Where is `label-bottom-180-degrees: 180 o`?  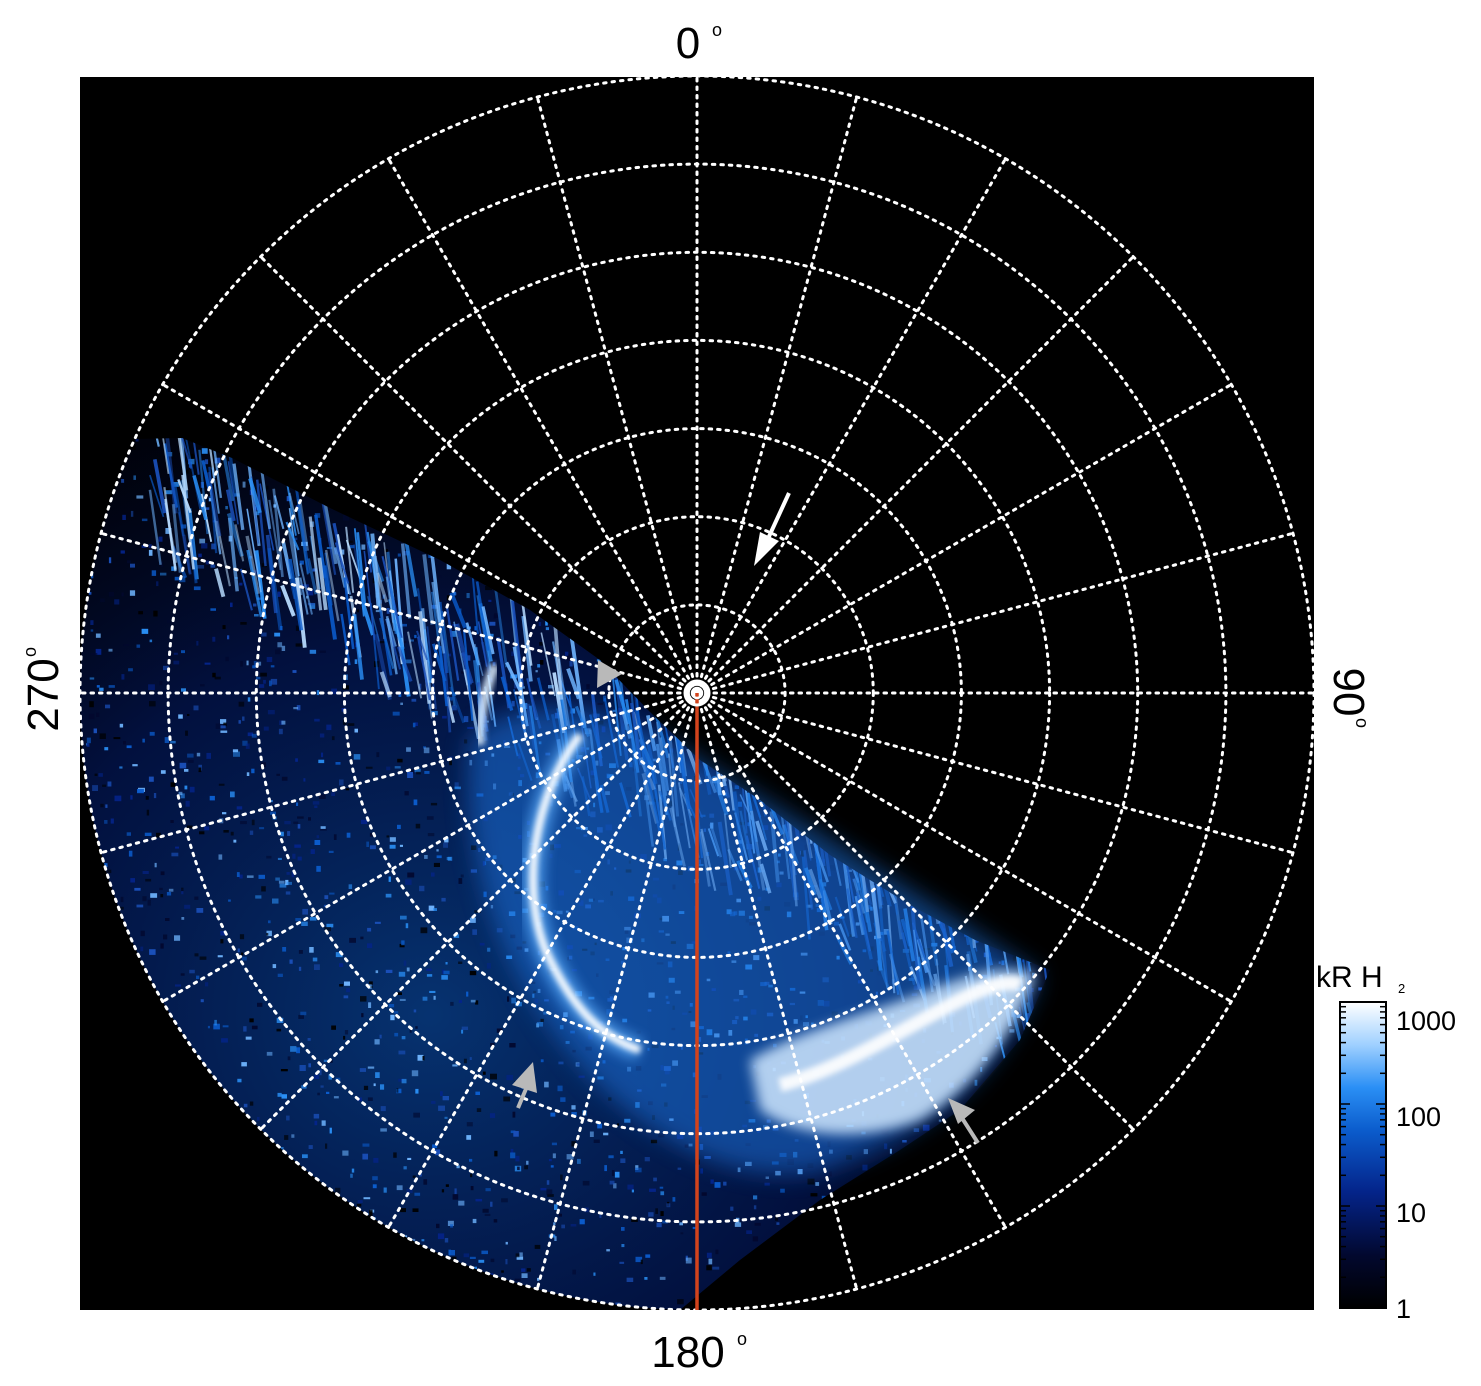
label-bottom-180-degrees: 180 o is located at coordinates (699, 1352).